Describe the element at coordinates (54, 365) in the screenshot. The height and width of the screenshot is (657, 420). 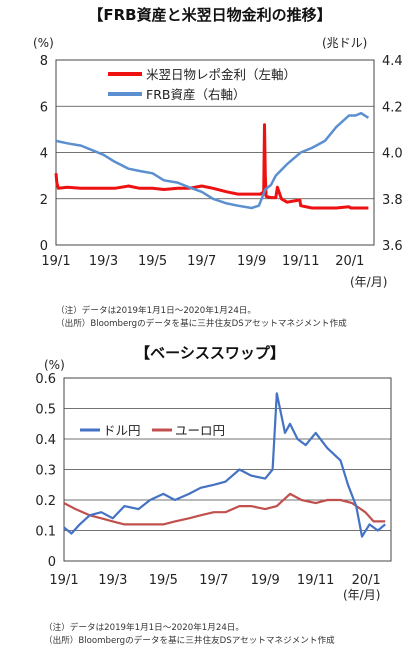
I see `chart2-y-unit: (%)` at that location.